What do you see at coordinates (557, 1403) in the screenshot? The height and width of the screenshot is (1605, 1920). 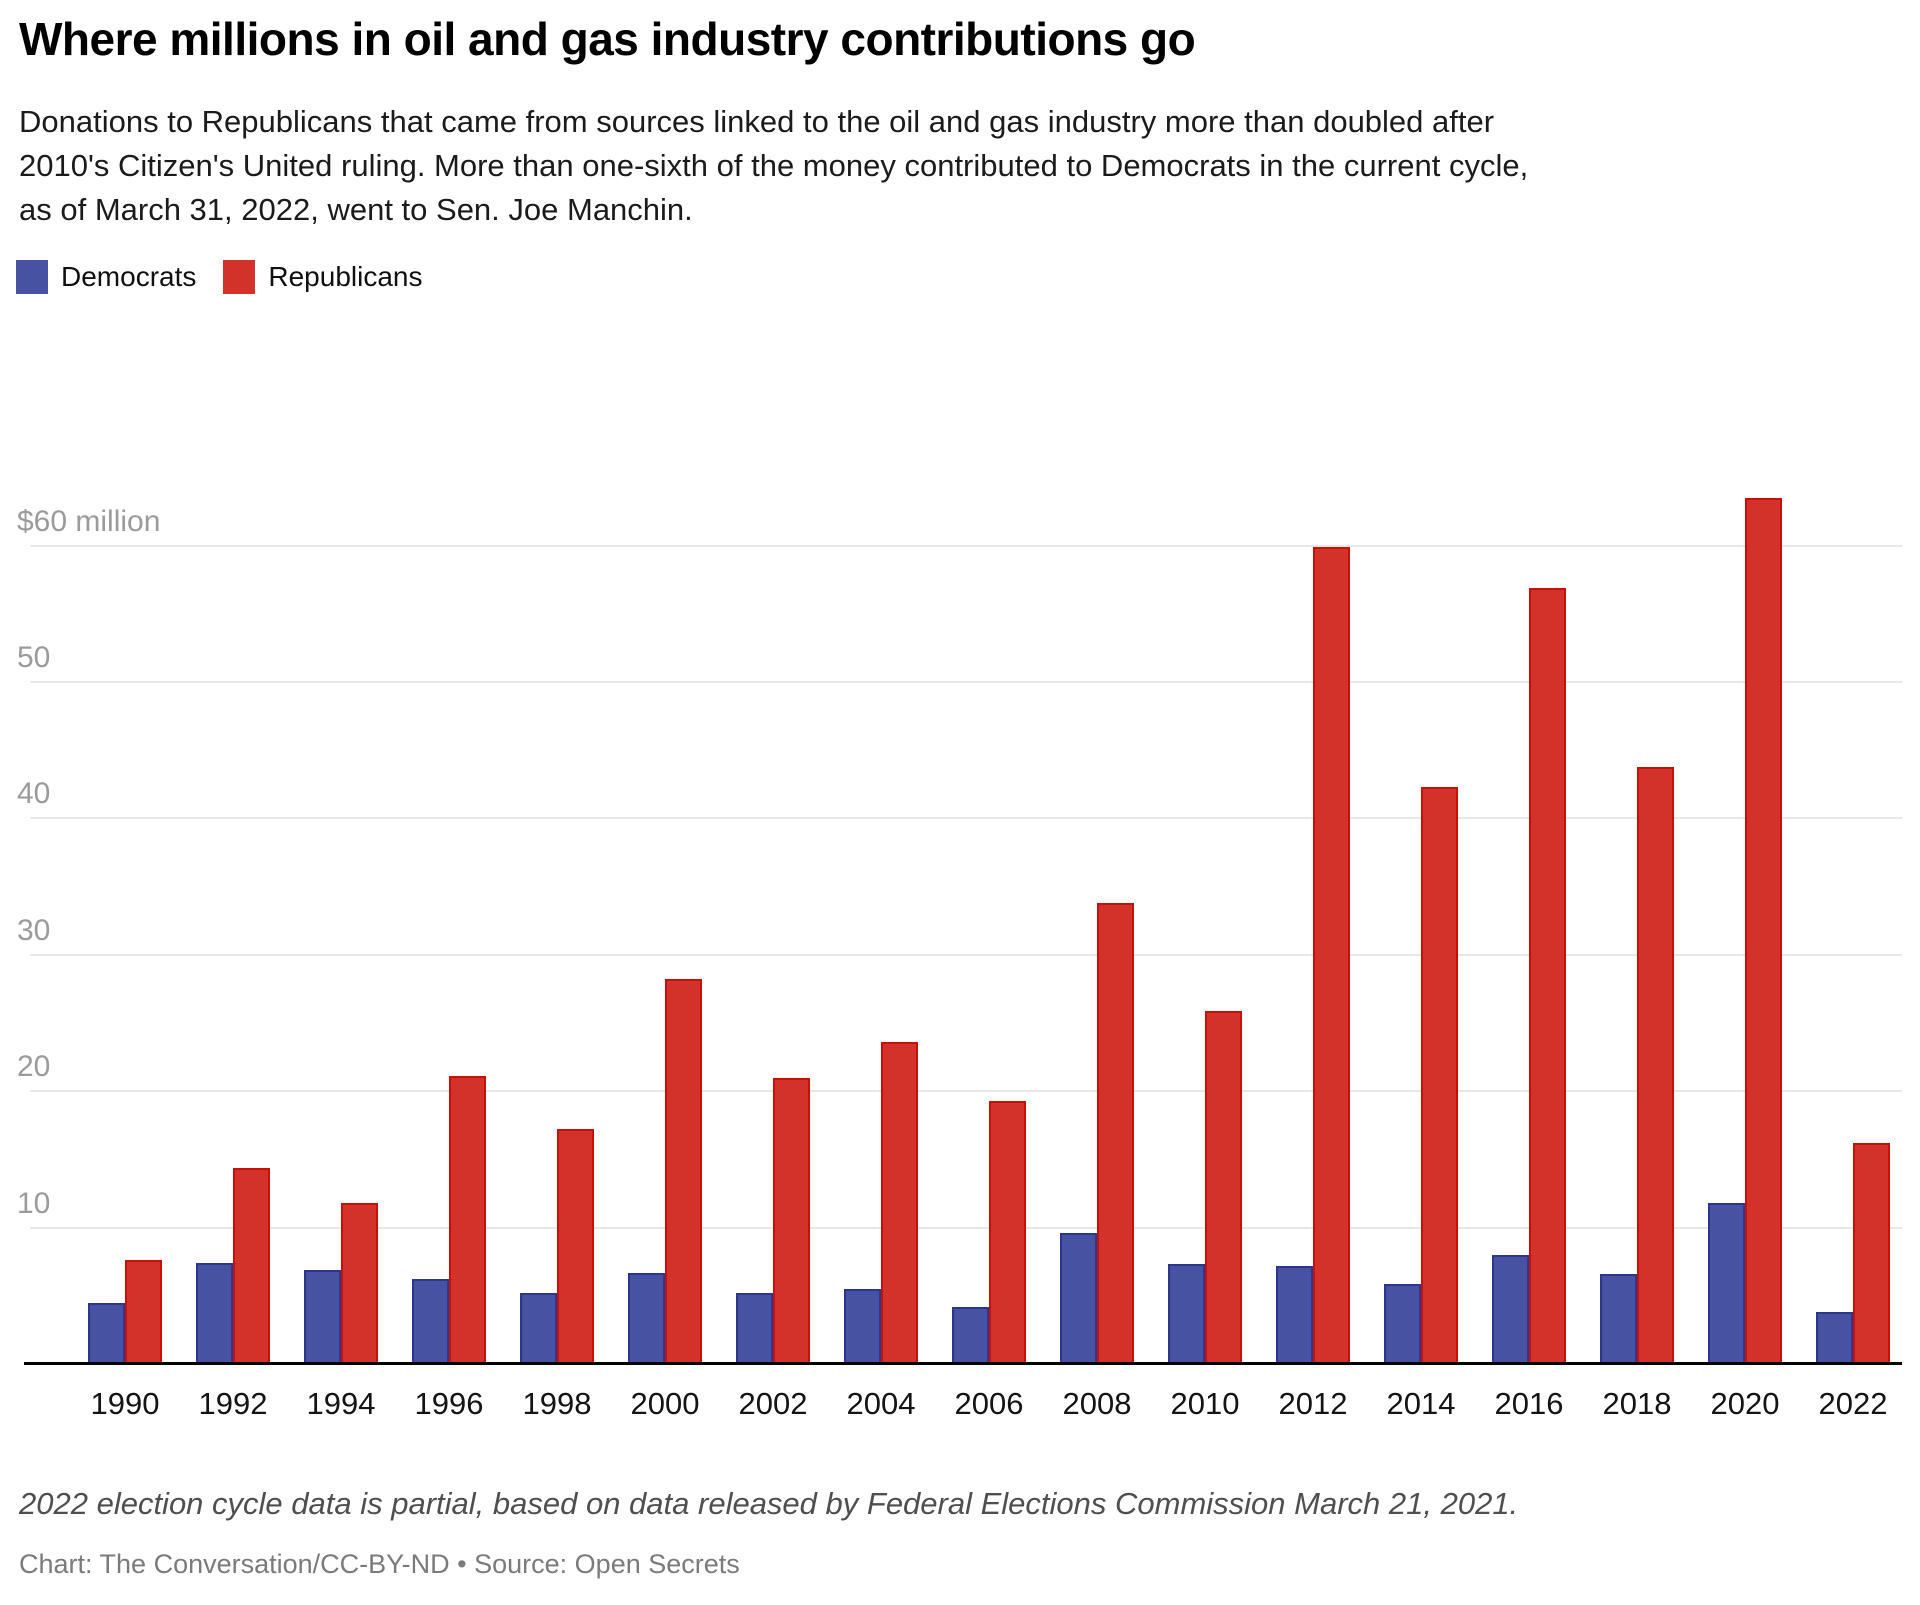 I see `x-tick-label-1998: 1998` at bounding box center [557, 1403].